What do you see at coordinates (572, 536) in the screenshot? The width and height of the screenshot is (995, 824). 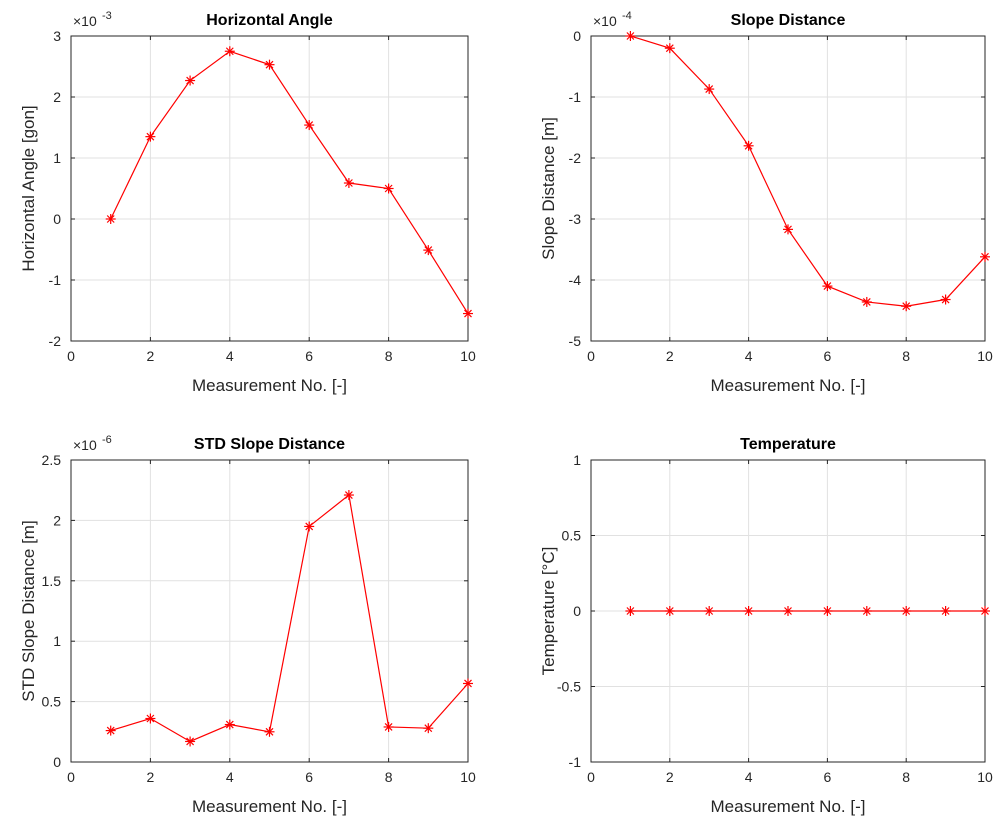 I see `y-tick-label: 0.5` at bounding box center [572, 536].